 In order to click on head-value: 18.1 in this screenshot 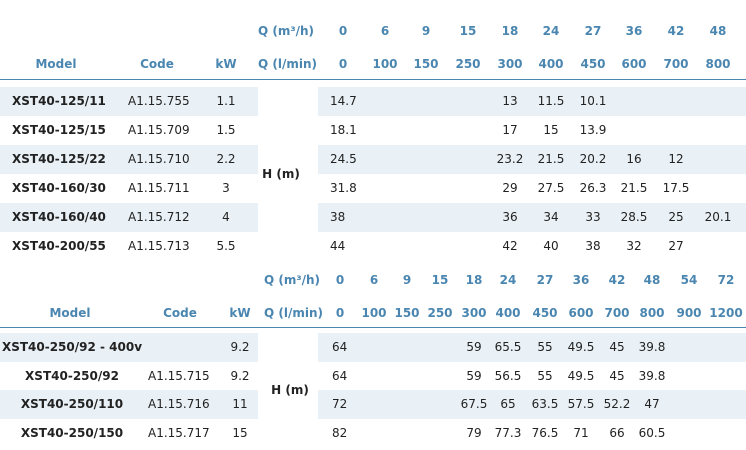, I will do `click(343, 130)`.